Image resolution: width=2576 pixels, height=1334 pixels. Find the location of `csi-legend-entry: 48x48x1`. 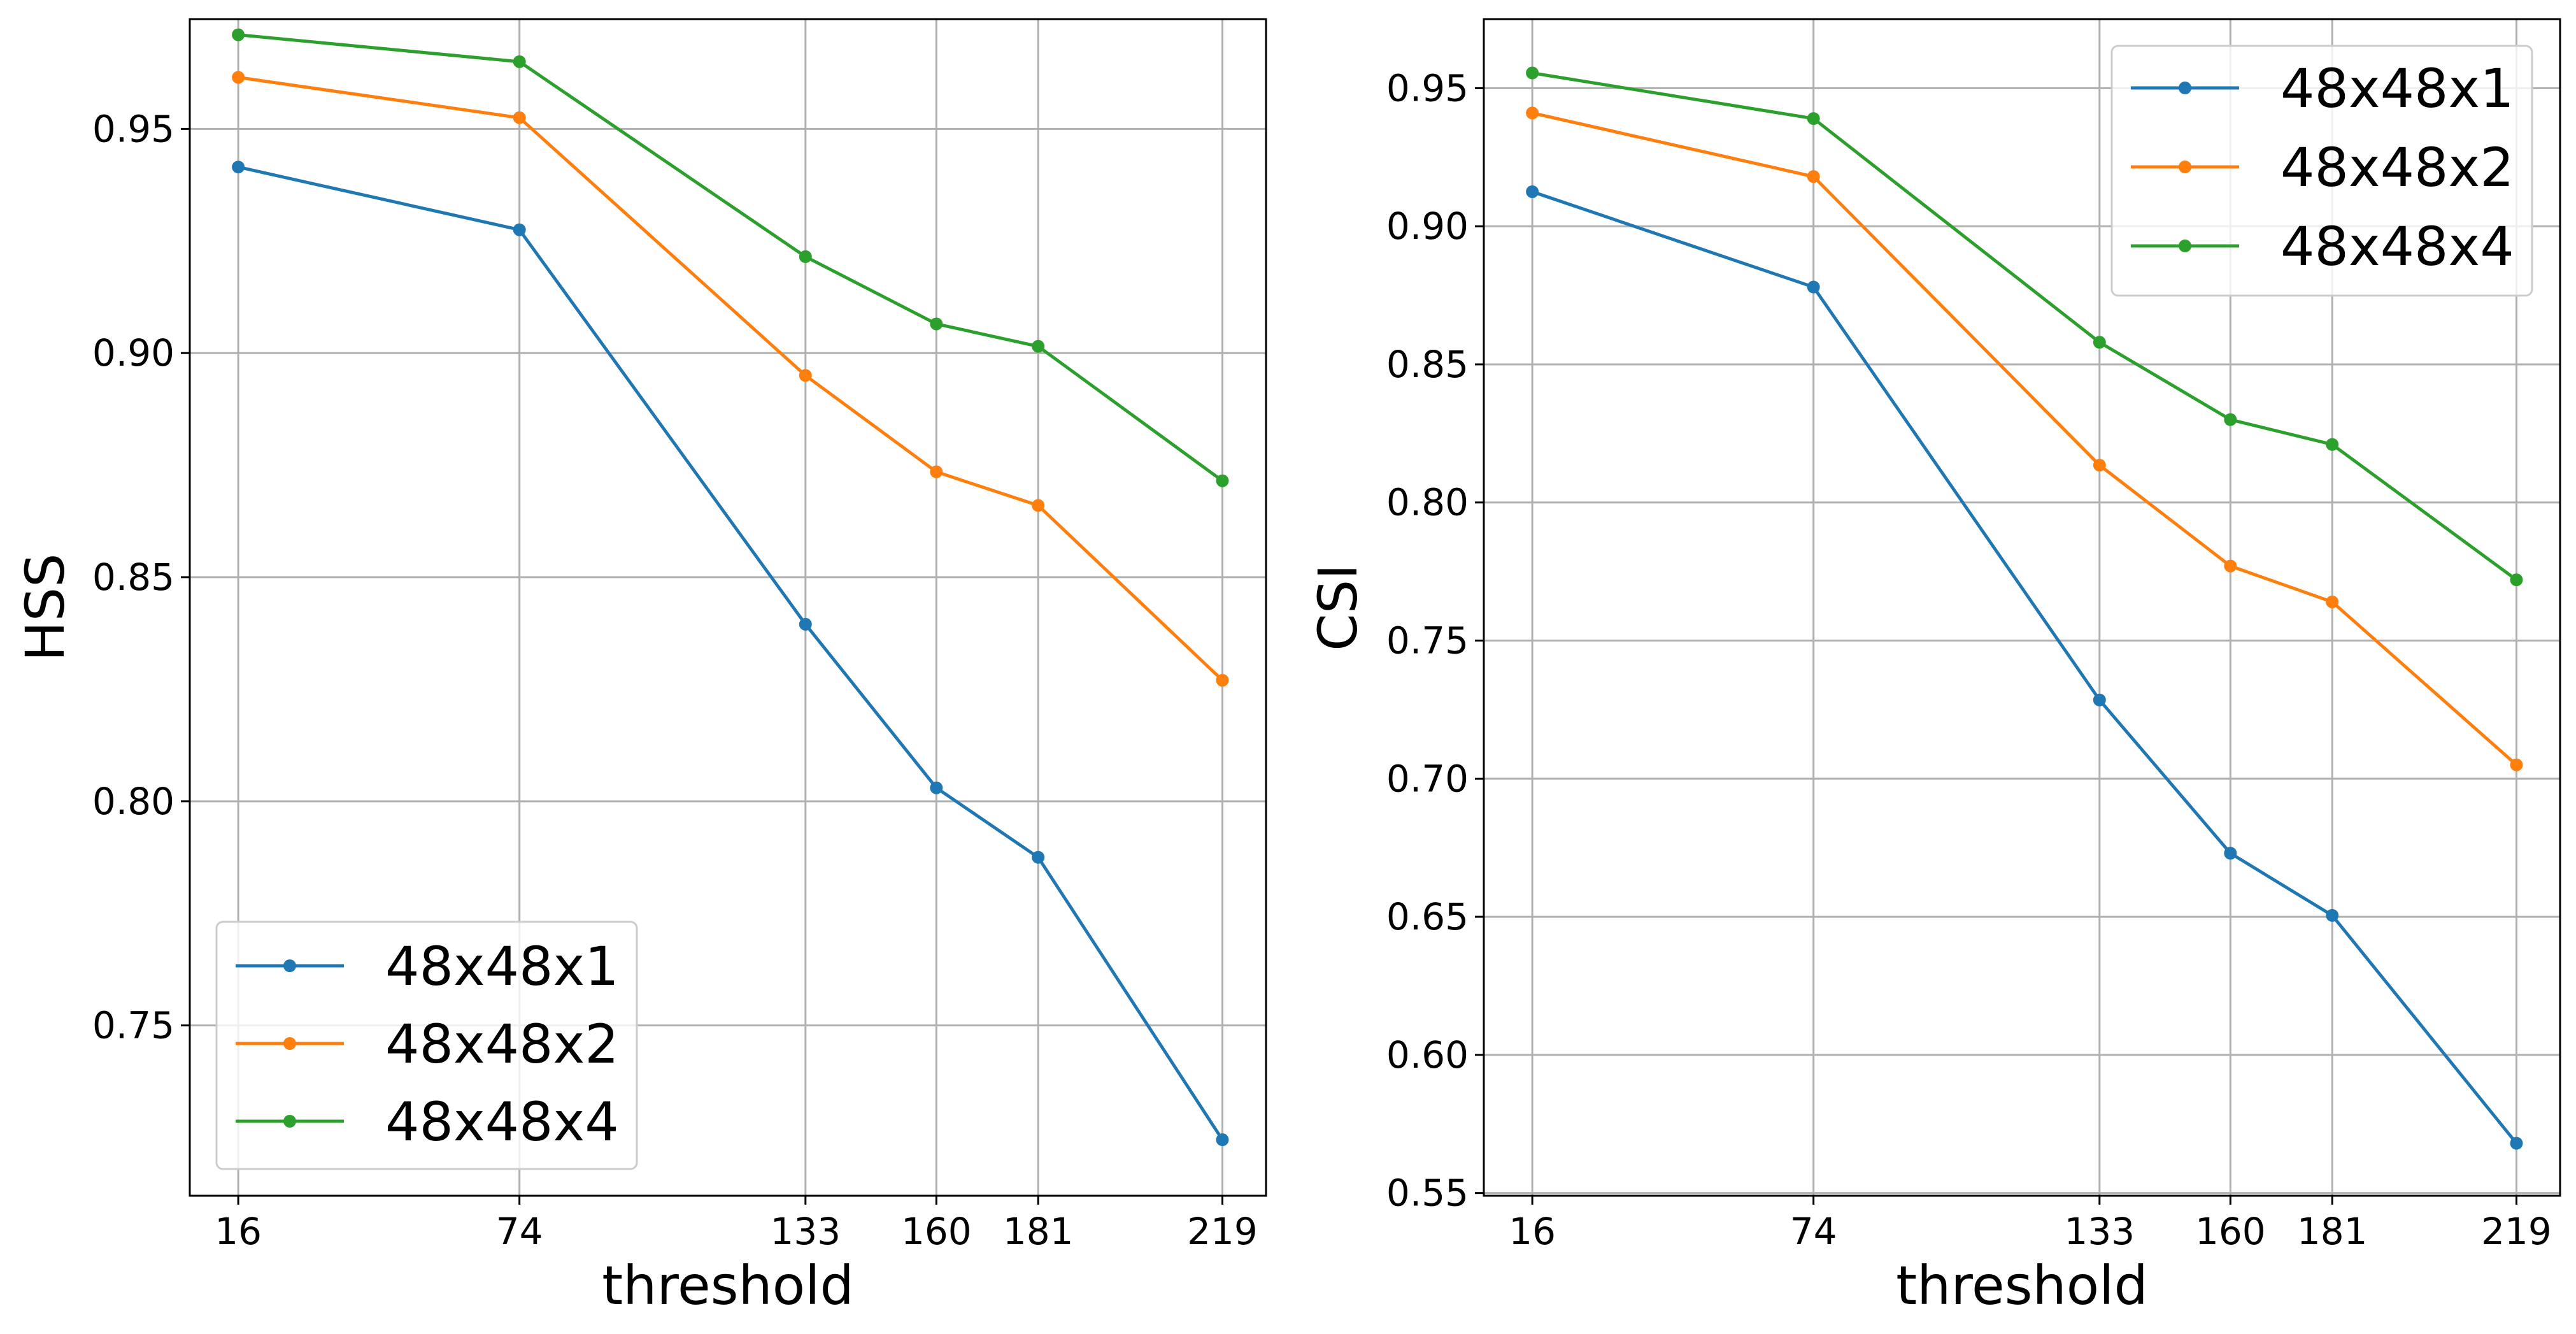

csi-legend-entry: 48x48x1 is located at coordinates (2323, 88).